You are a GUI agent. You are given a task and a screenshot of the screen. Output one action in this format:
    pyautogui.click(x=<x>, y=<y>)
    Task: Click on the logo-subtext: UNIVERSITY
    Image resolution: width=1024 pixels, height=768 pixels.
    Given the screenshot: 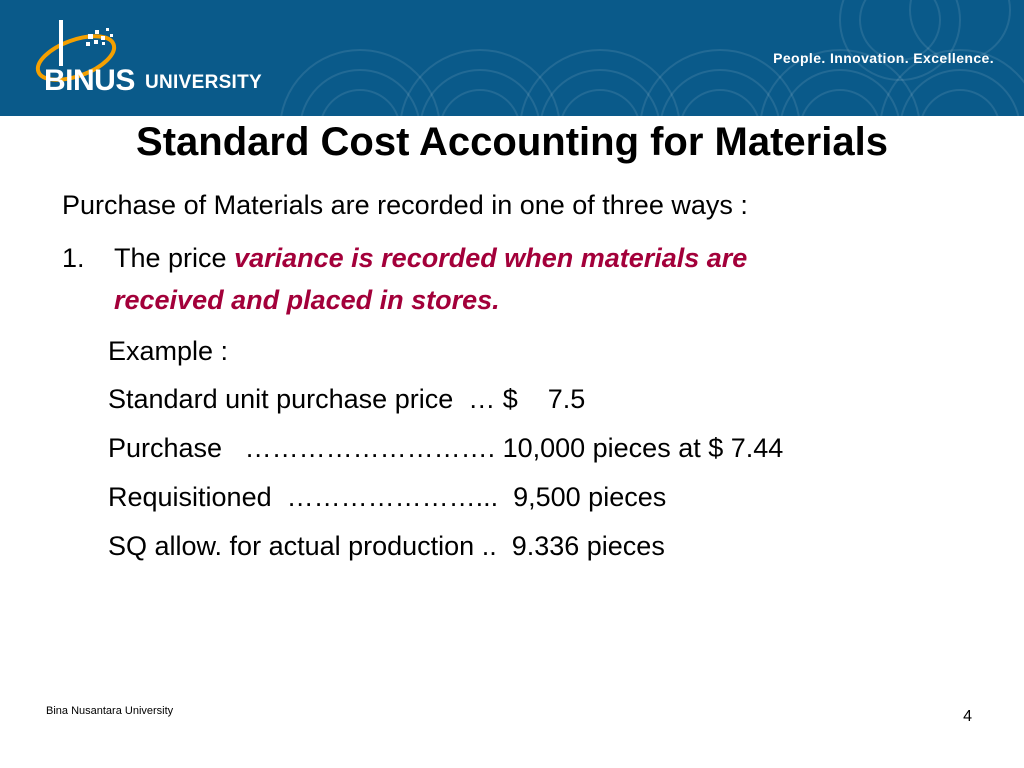 What is the action you would take?
    pyautogui.click(x=204, y=82)
    